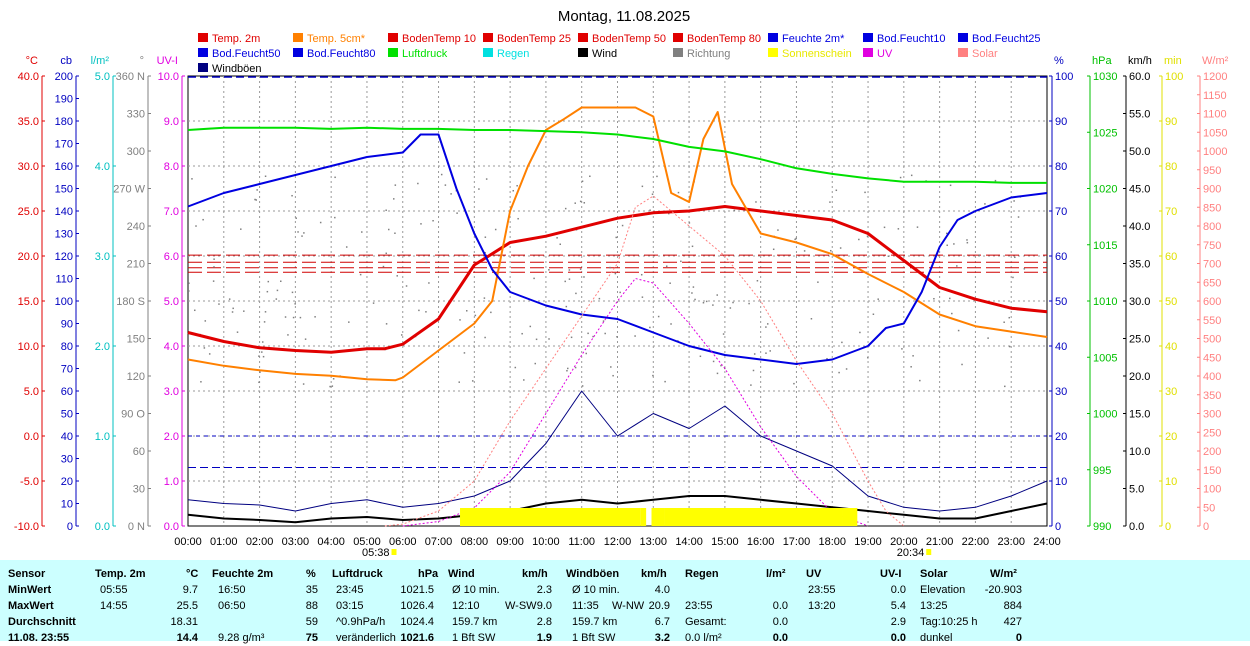  Describe the element at coordinates (1215, 152) in the screenshot. I see `axis-tick-label: 1000` at that location.